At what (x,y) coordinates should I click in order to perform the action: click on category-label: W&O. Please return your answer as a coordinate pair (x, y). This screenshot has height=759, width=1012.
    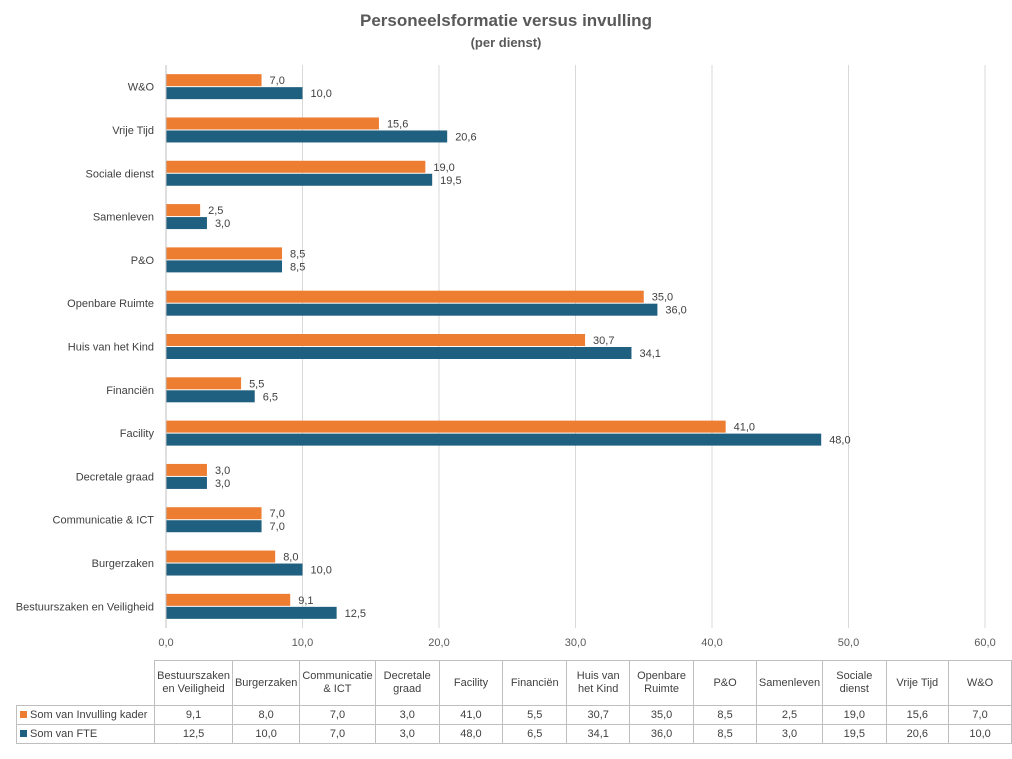
    Looking at the image, I should click on (141, 88).